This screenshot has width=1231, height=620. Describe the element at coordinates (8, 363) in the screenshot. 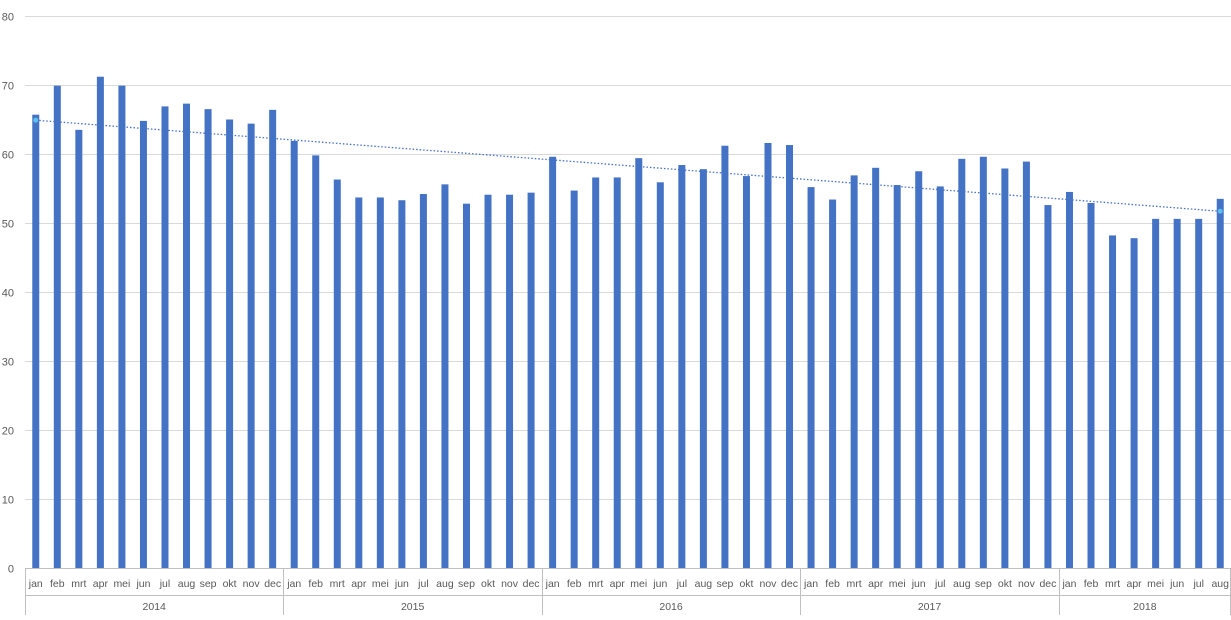

I see `y-tick-label: 30` at that location.